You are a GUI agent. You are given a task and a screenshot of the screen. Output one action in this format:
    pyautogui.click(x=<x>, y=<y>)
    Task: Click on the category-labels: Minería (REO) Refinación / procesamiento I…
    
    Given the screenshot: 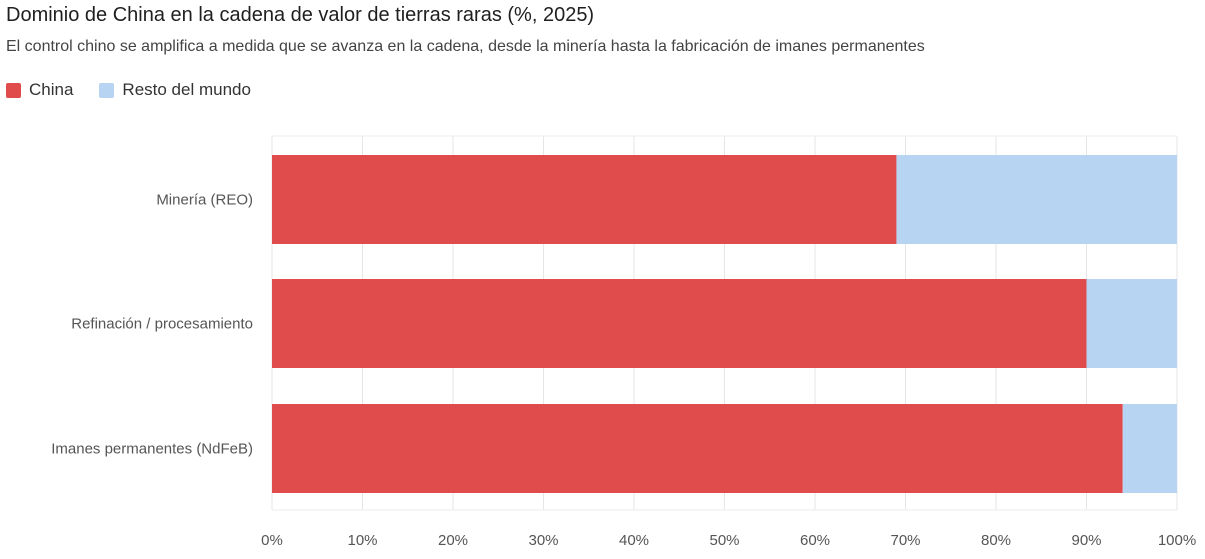 What is the action you would take?
    pyautogui.click(x=152, y=325)
    